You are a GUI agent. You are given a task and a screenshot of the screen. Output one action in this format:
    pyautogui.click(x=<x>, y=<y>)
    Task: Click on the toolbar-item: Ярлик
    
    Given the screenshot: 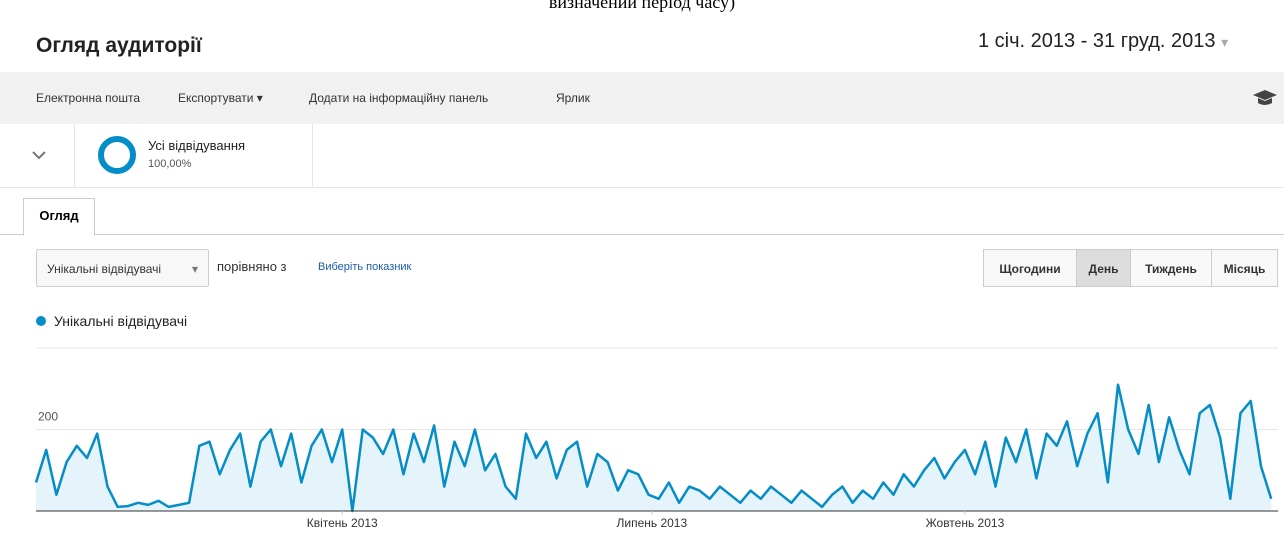 What is the action you would take?
    pyautogui.click(x=573, y=98)
    